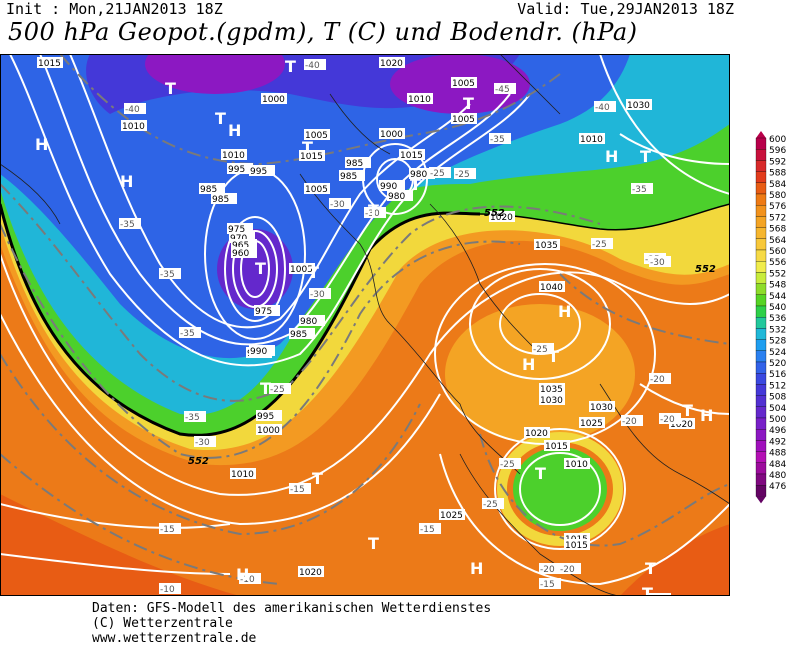 The width and height of the screenshot is (790, 648). I want to click on temperature-label: -10, so click(167, 590).